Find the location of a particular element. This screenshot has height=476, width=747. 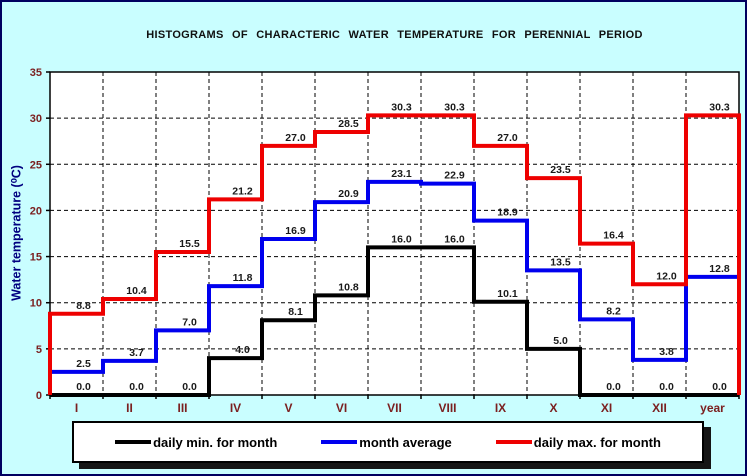

legend-item-month-average: month average is located at coordinates (386, 442).